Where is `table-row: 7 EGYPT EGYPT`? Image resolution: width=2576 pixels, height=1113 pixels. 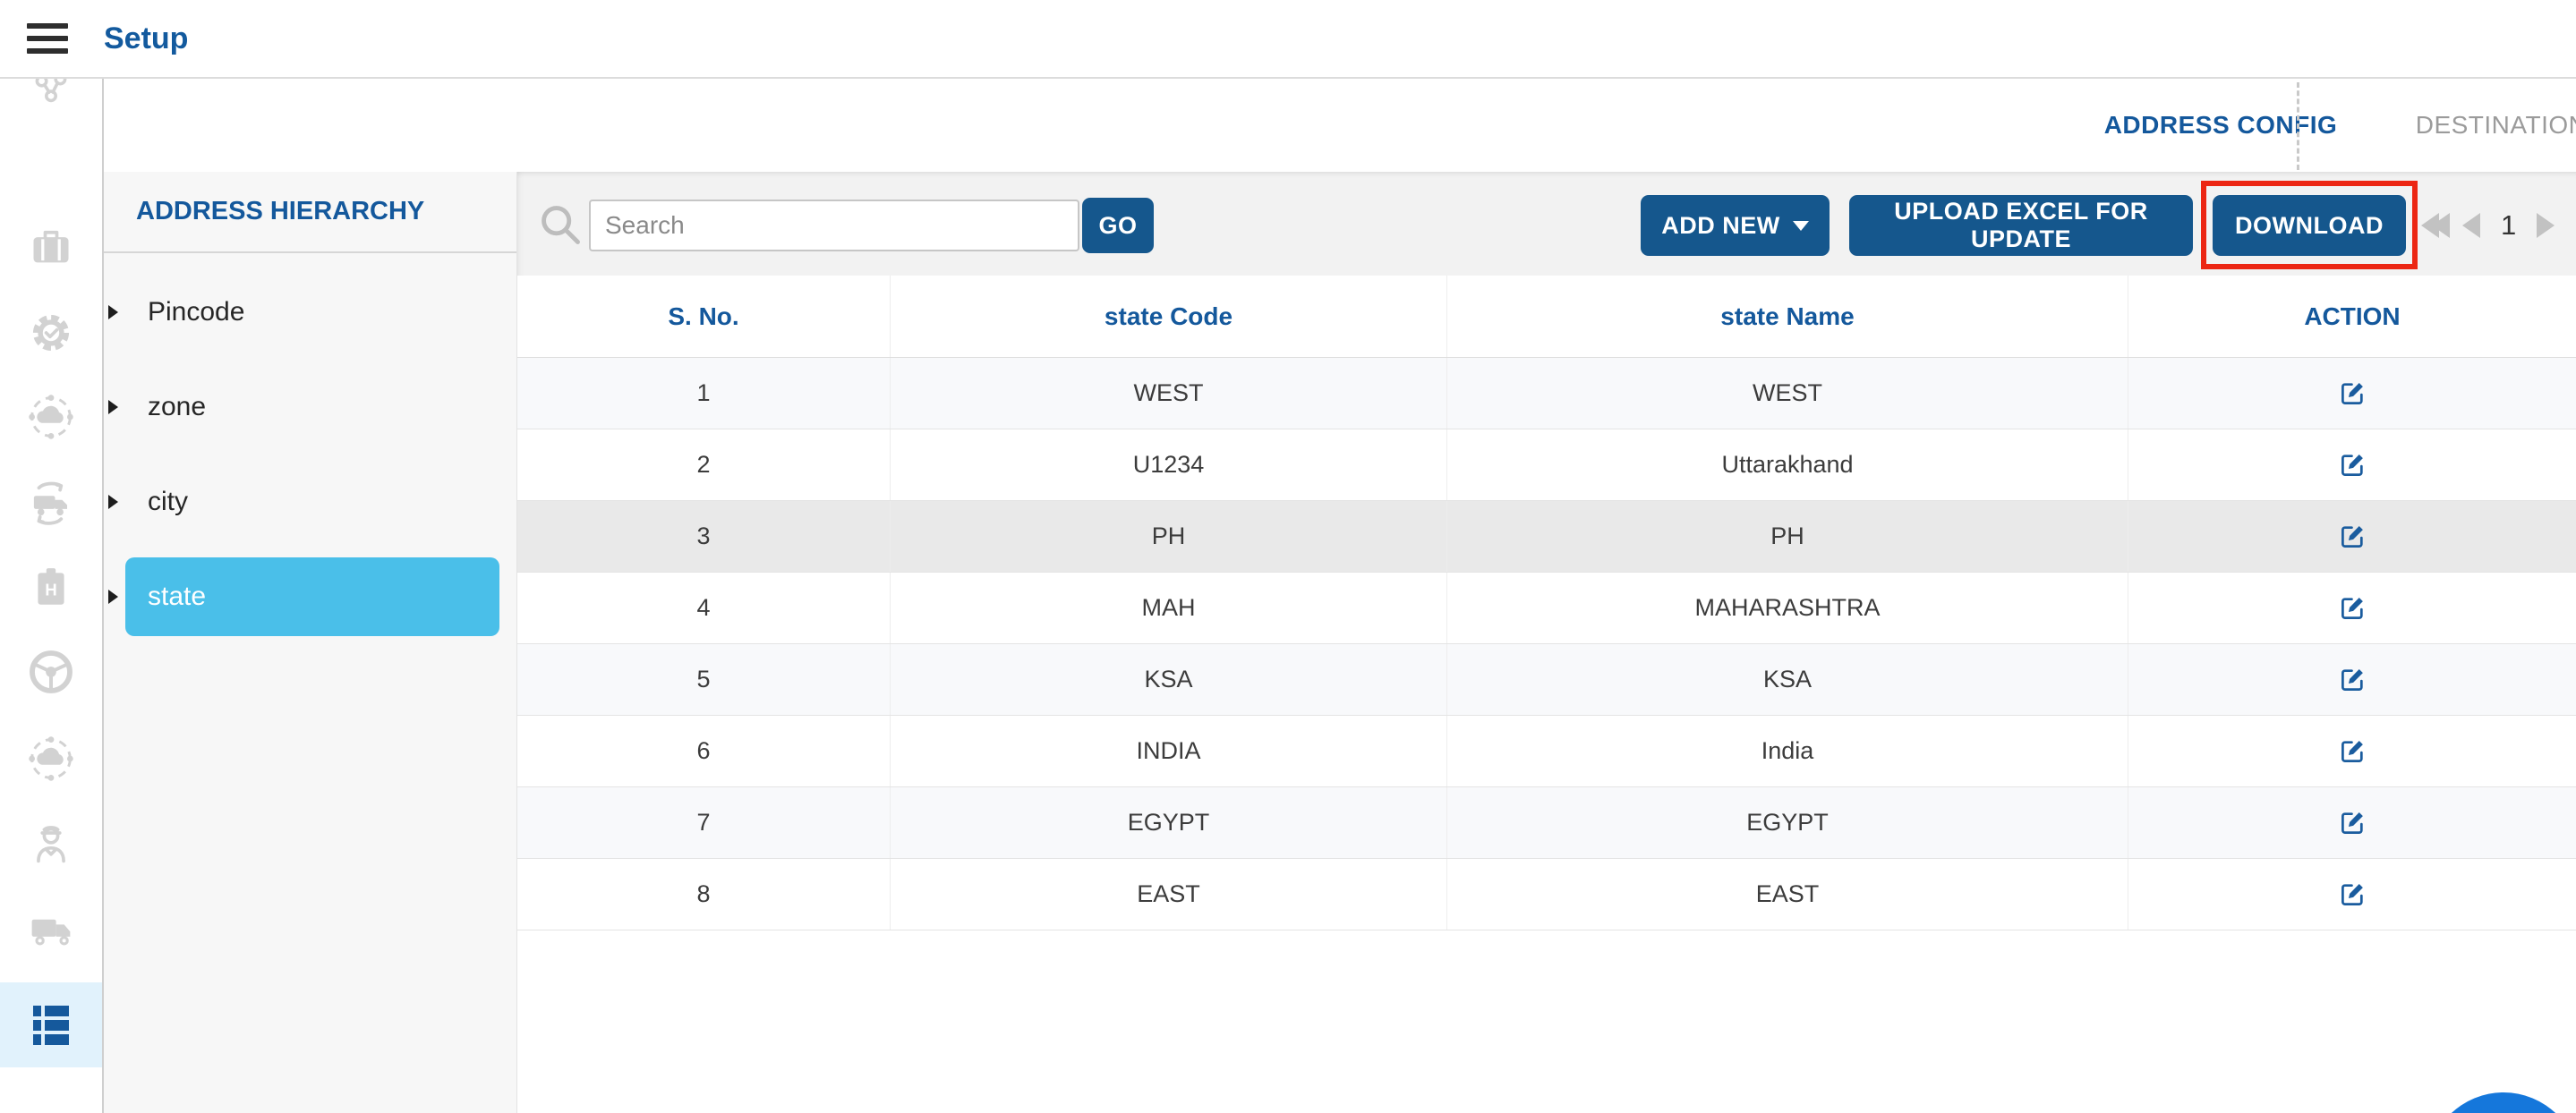 table-row: 7 EGYPT EGYPT is located at coordinates (1546, 823).